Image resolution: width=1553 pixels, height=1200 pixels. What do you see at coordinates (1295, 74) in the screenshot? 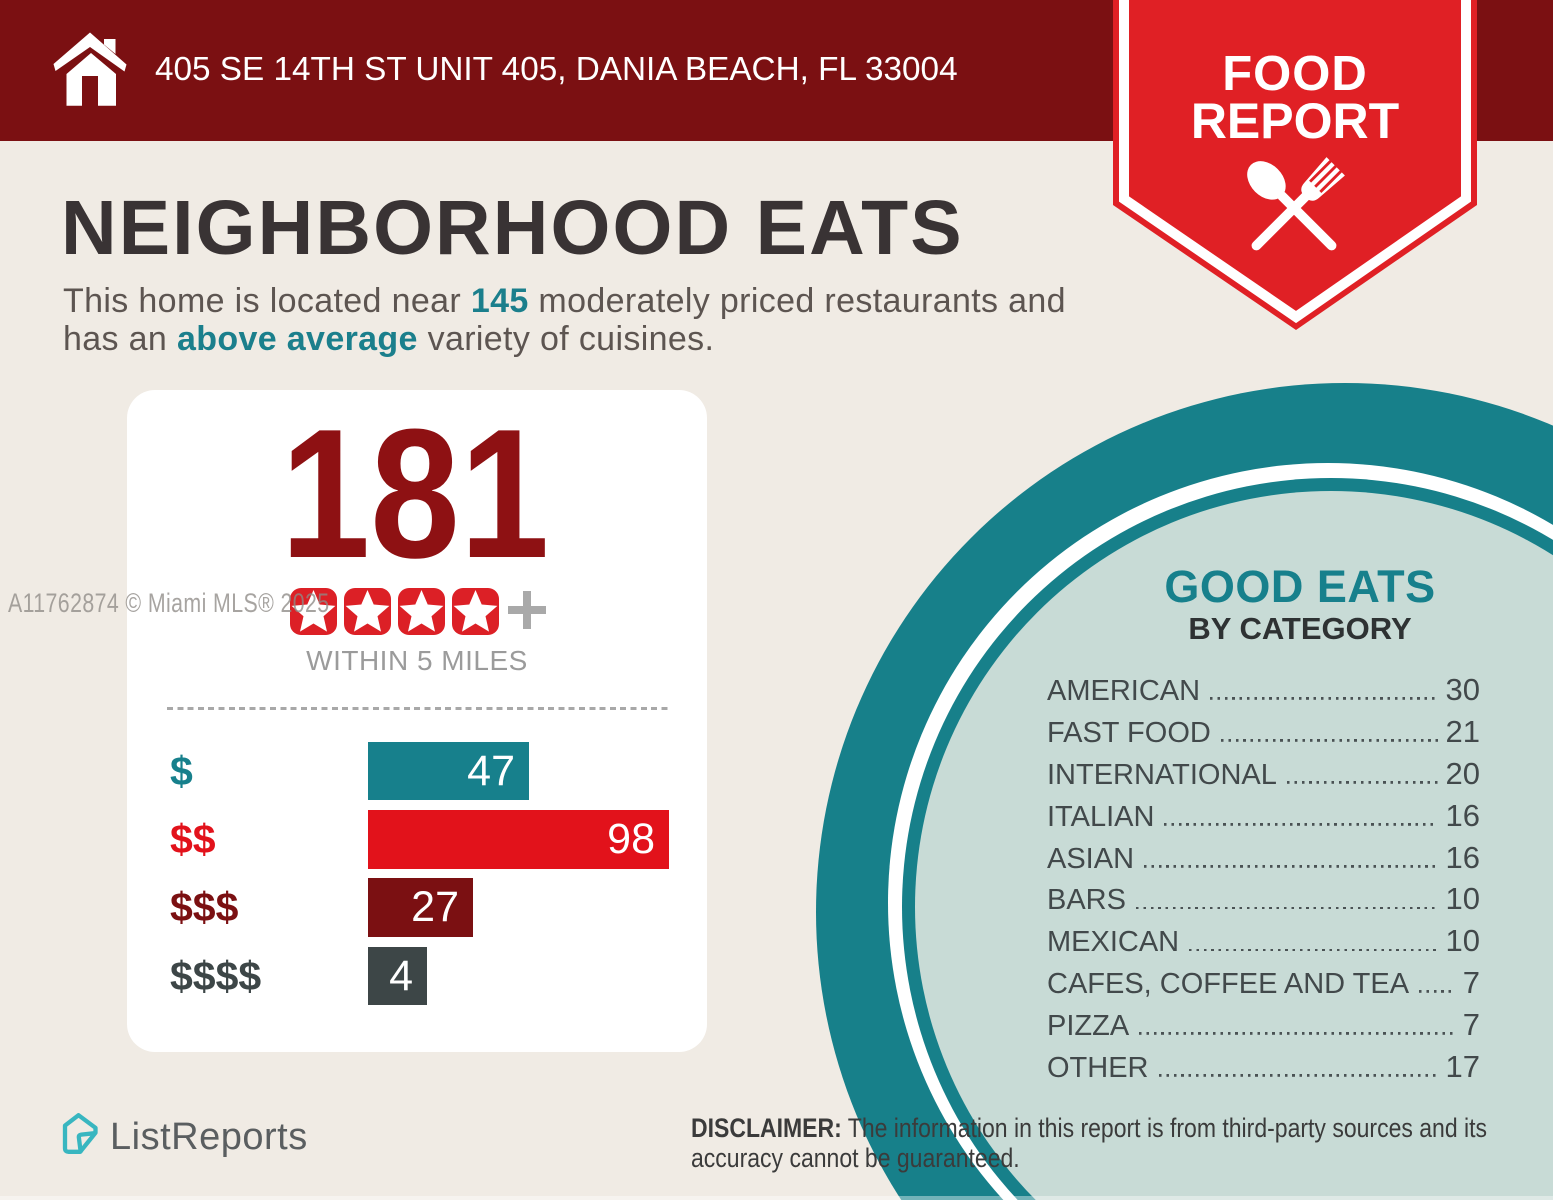
I see `svg-text: FOOD` at bounding box center [1295, 74].